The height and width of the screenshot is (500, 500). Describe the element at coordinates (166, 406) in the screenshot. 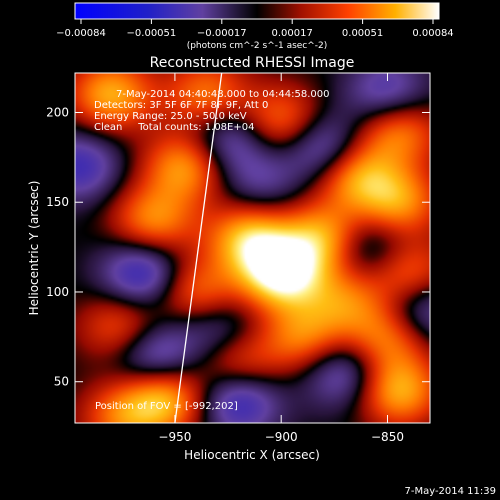

I see `fov-position-note: Position of FOV = [-992,202]` at that location.